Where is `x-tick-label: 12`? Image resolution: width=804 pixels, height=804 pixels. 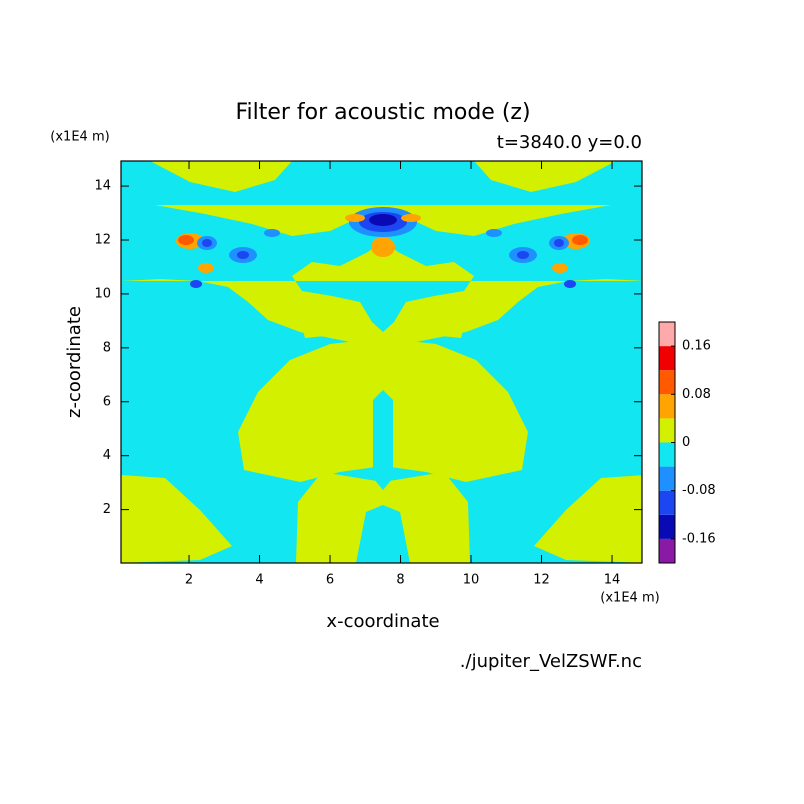 x-tick-label: 12 is located at coordinates (541, 580).